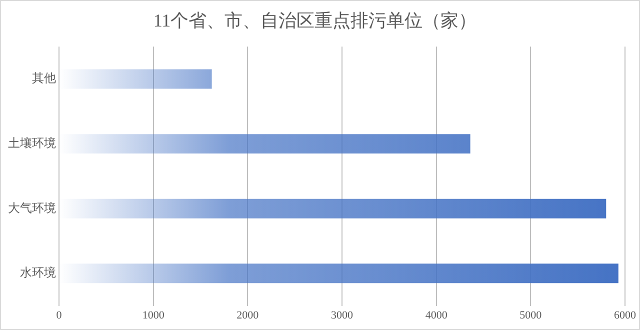 This screenshot has width=640, height=330. Describe the element at coordinates (248, 315) in the screenshot. I see `x-tick-label: 2000` at that location.